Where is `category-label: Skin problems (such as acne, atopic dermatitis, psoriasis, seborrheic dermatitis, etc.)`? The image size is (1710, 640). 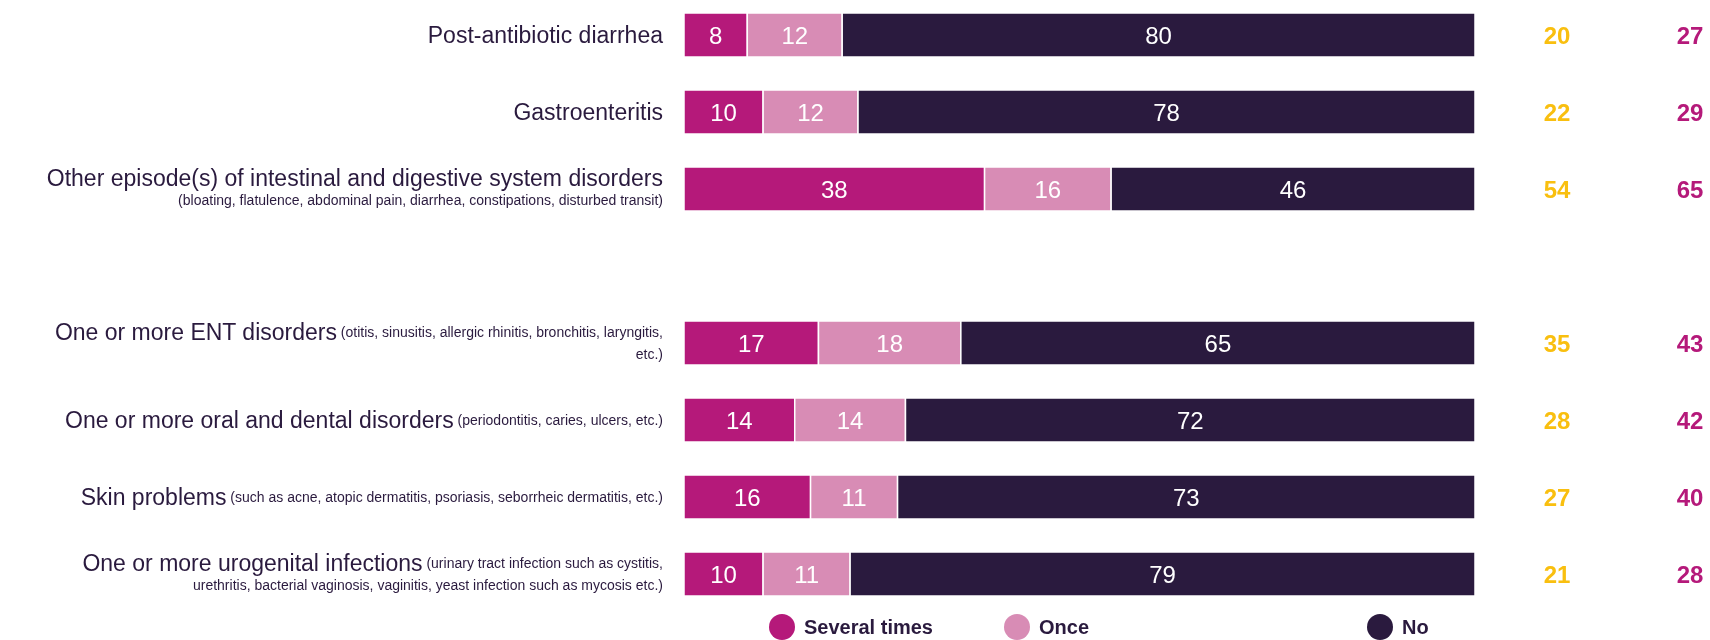 category-label: Skin problems (such as acne, atopic dermatitis, psoriasis, seborrheic dermatitis, etc.) is located at coordinates (371, 497).